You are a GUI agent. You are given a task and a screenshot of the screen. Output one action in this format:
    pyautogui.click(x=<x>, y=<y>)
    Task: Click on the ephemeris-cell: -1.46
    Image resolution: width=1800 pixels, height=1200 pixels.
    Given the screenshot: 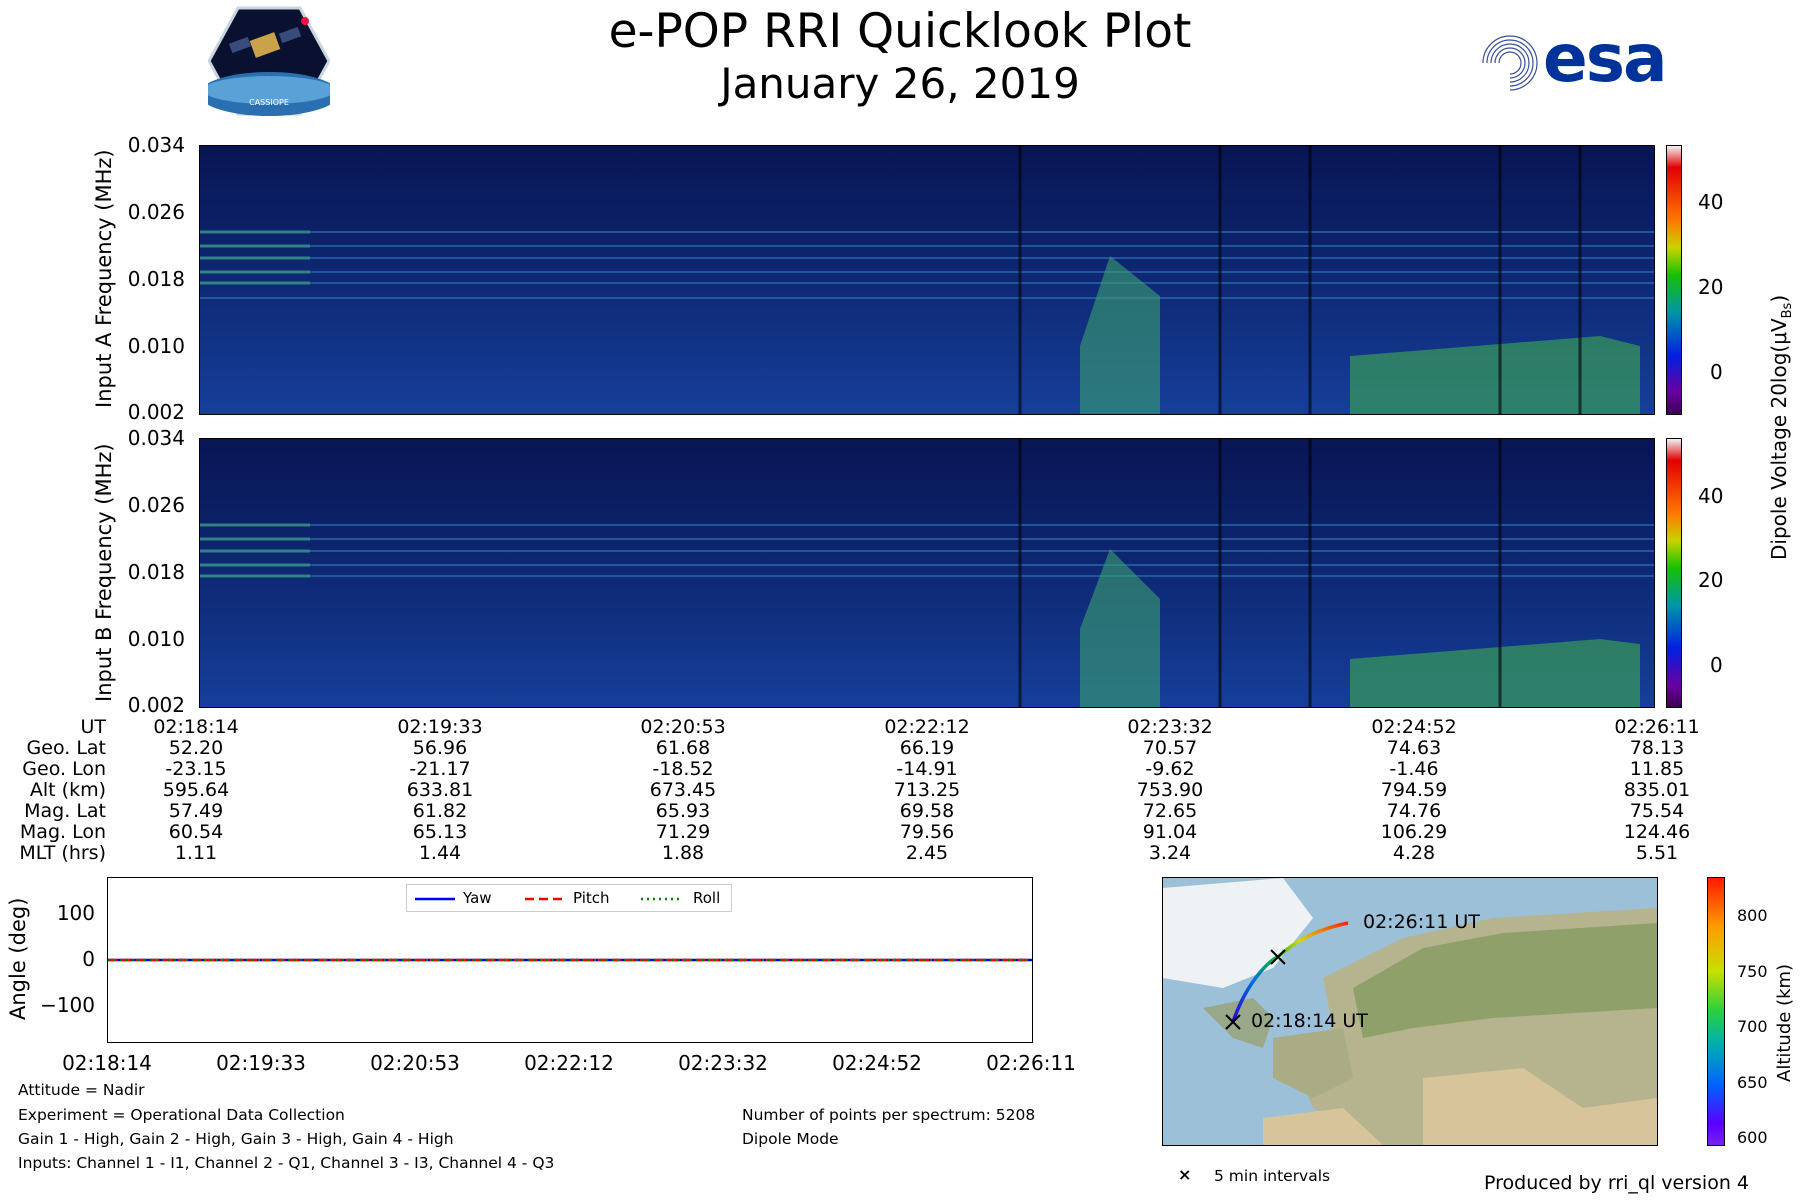 What is the action you would take?
    pyautogui.click(x=1414, y=769)
    